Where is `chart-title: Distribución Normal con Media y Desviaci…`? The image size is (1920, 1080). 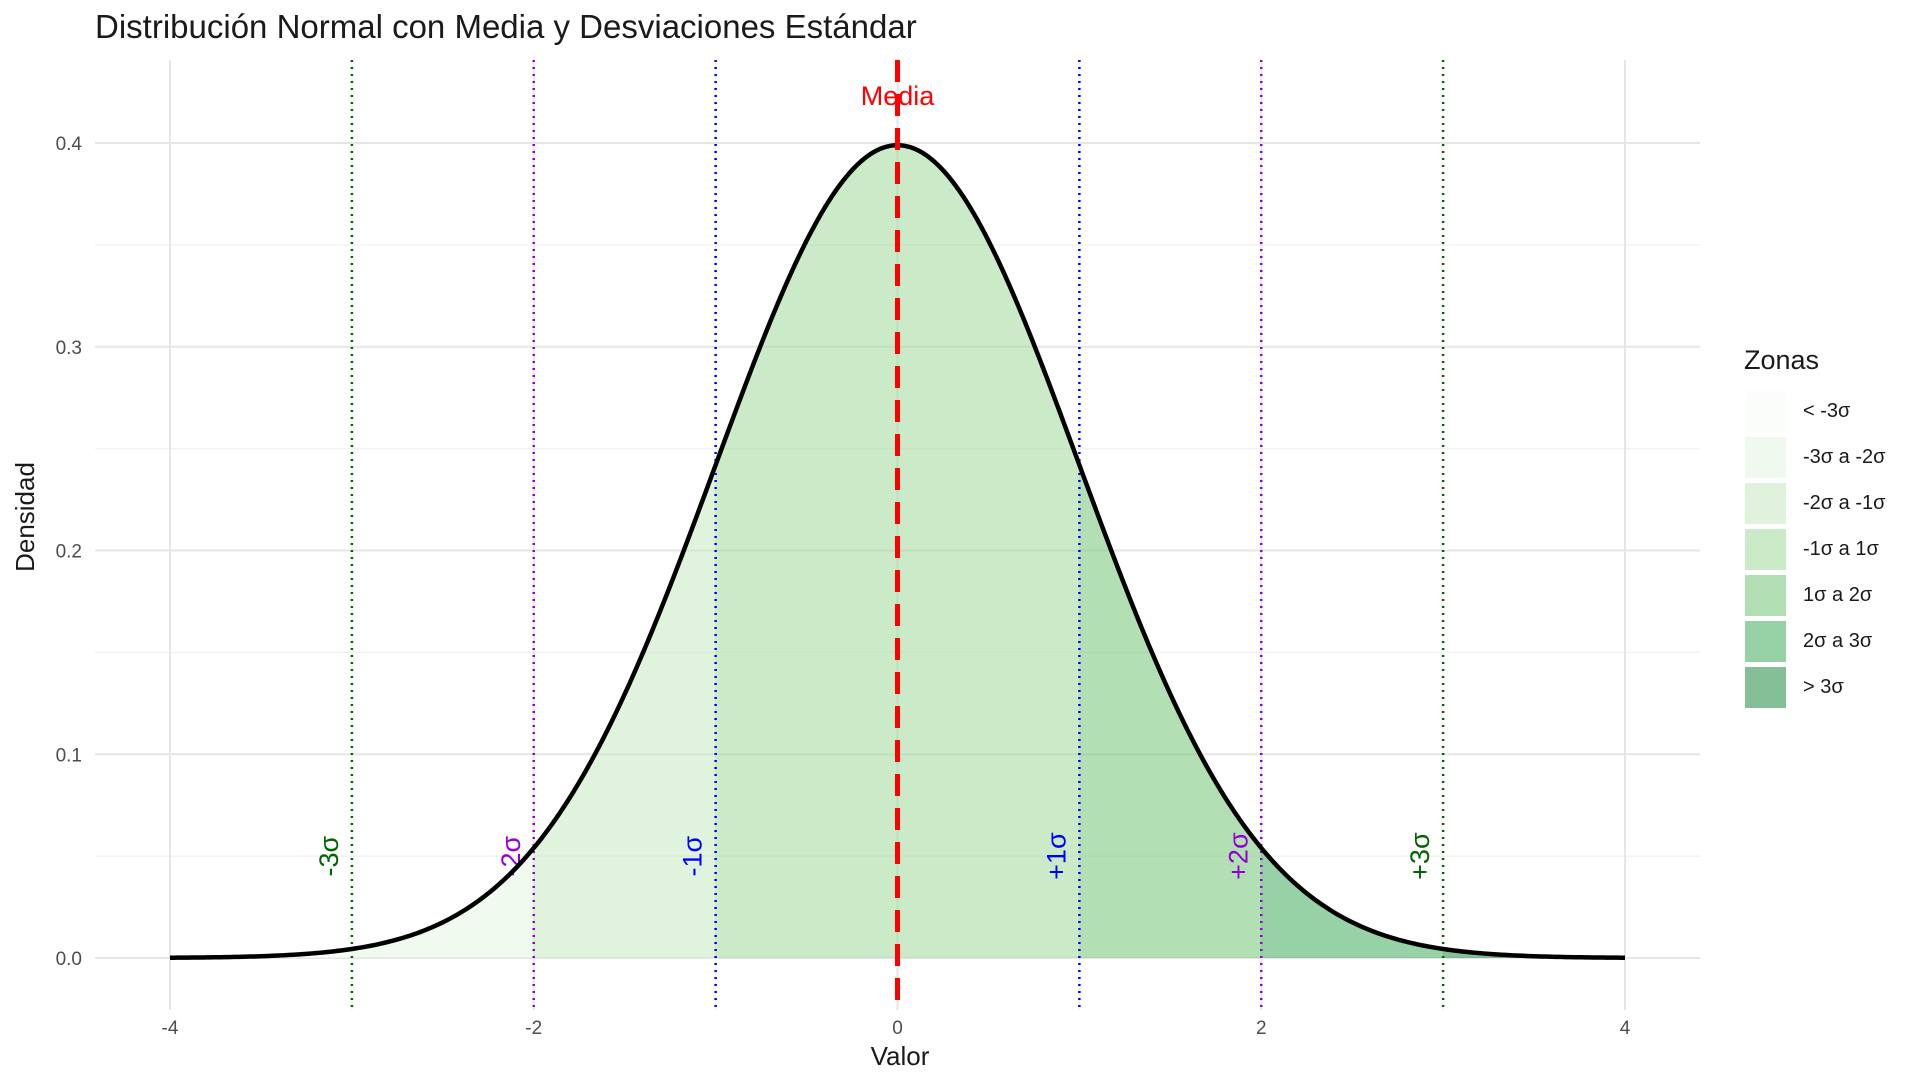
chart-title: Distribución Normal con Media y Desviaci… is located at coordinates (506, 26).